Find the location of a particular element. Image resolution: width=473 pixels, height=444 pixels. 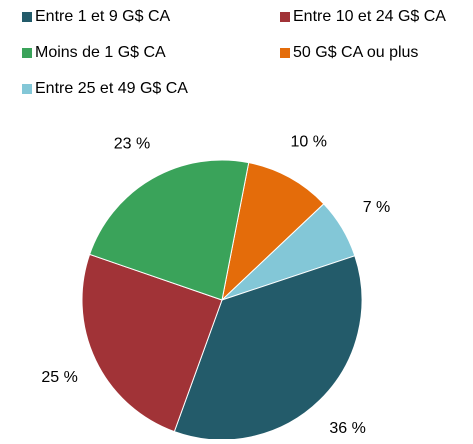

legend-label: Moins de 1 G$ CA is located at coordinates (100, 52).